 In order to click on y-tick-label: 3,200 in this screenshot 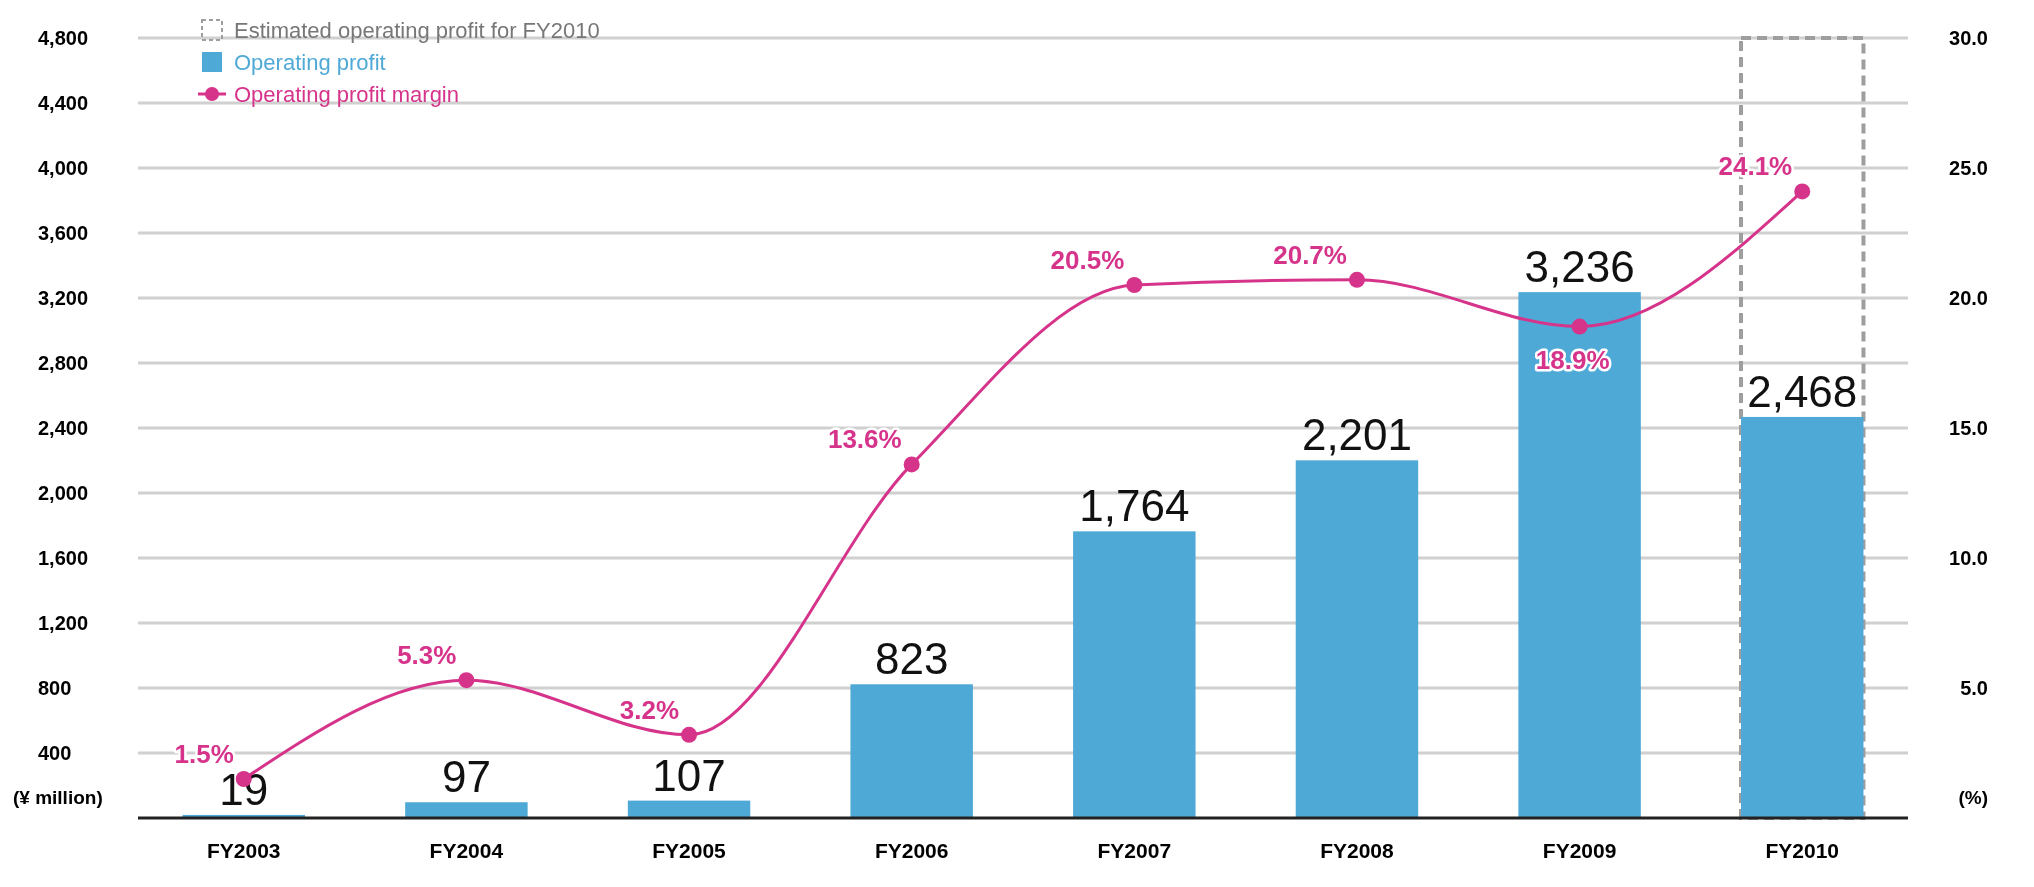, I will do `click(63, 298)`.